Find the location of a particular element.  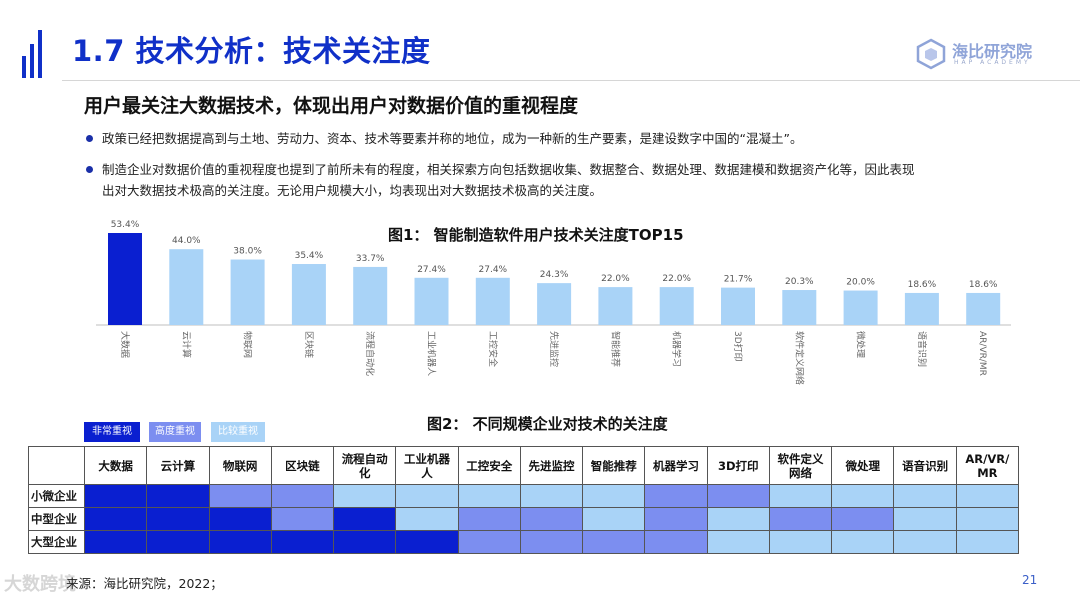

bar-category-label-6: 工控安全 is located at coordinates (493, 349).